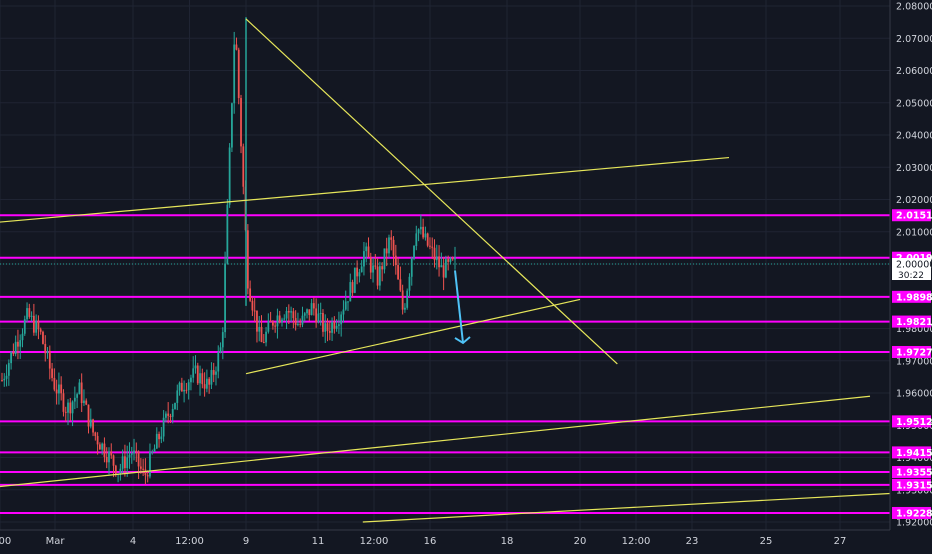 The image size is (932, 554). Describe the element at coordinates (466, 539) in the screenshot. I see `time-axis: 2:00 Mar 4 12:00 9 11 12:00 16 18 20 12:00 23 25 27` at that location.